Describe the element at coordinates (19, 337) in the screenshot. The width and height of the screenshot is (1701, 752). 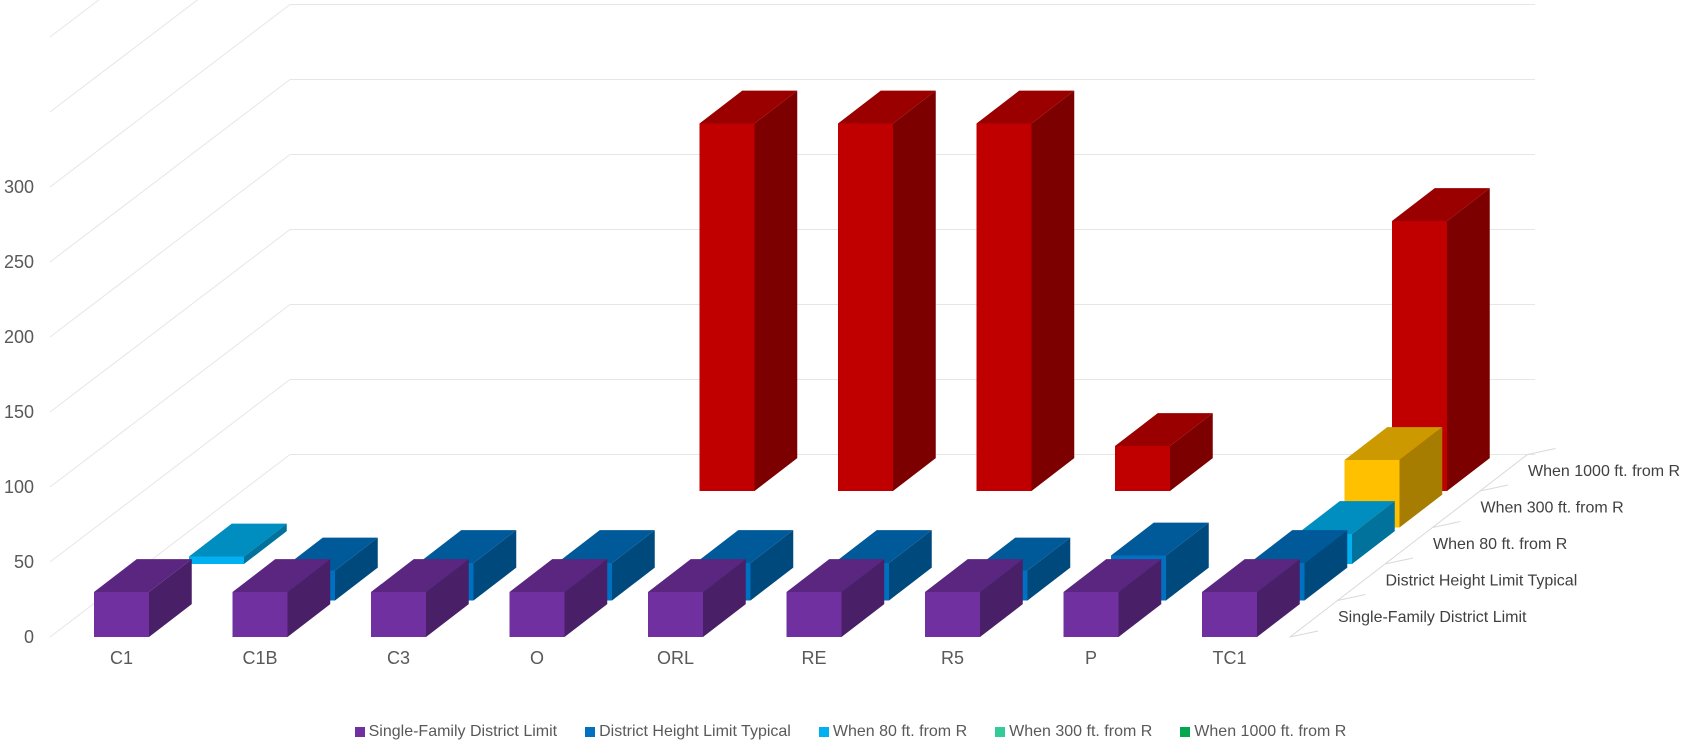
I see `y-tick-label: 200` at that location.